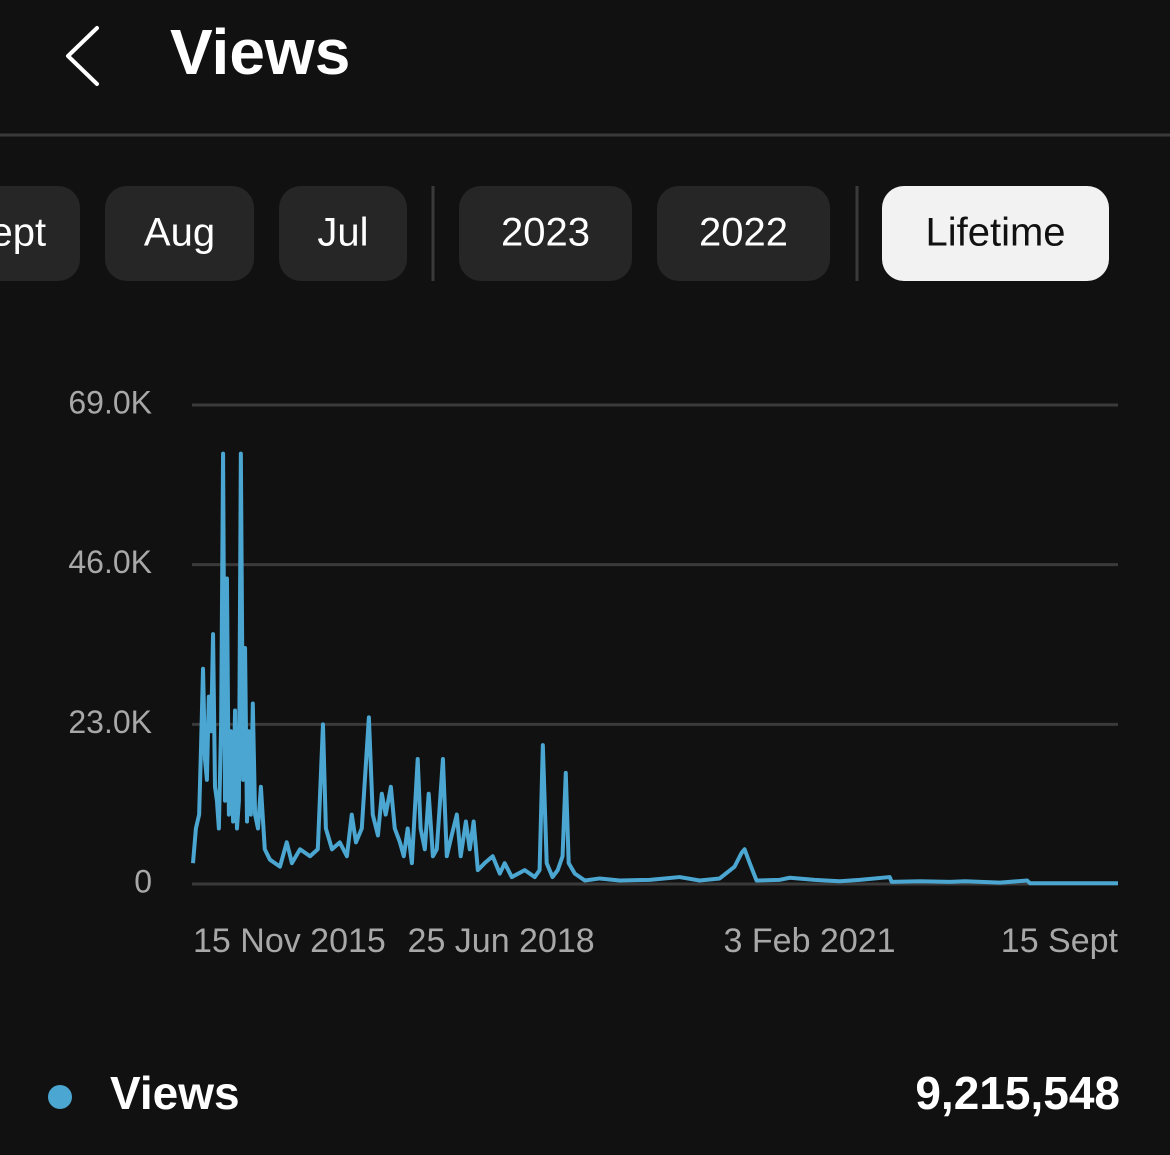  What do you see at coordinates (260, 52) in the screenshot?
I see `page-title: Views` at bounding box center [260, 52].